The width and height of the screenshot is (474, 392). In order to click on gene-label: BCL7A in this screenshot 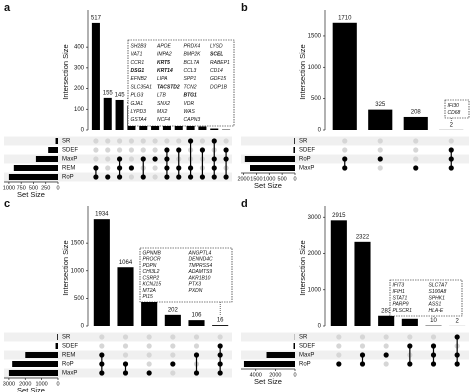, I will do `click(192, 63)`.